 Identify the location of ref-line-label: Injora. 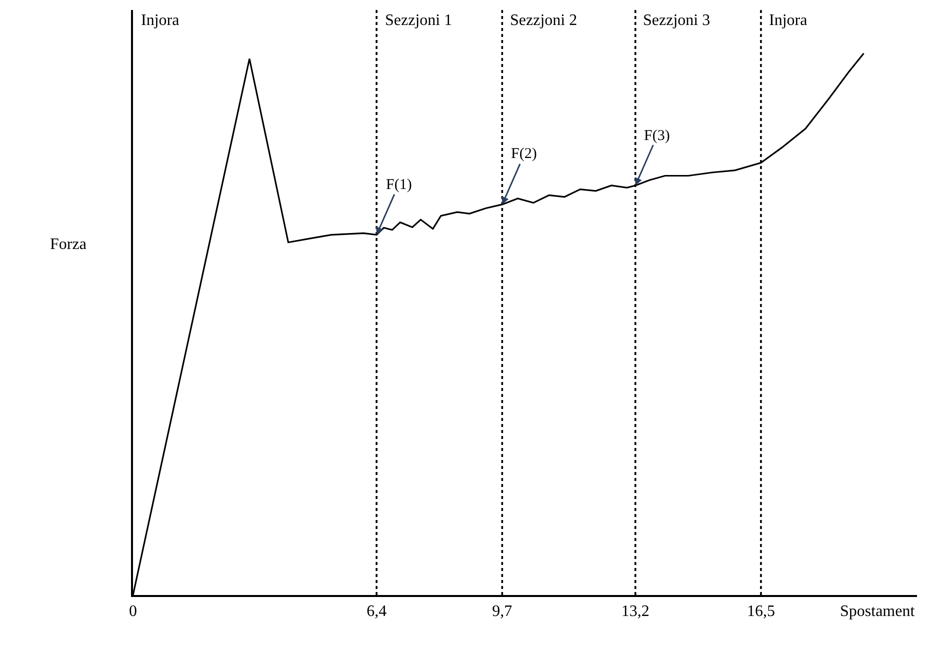
(788, 20).